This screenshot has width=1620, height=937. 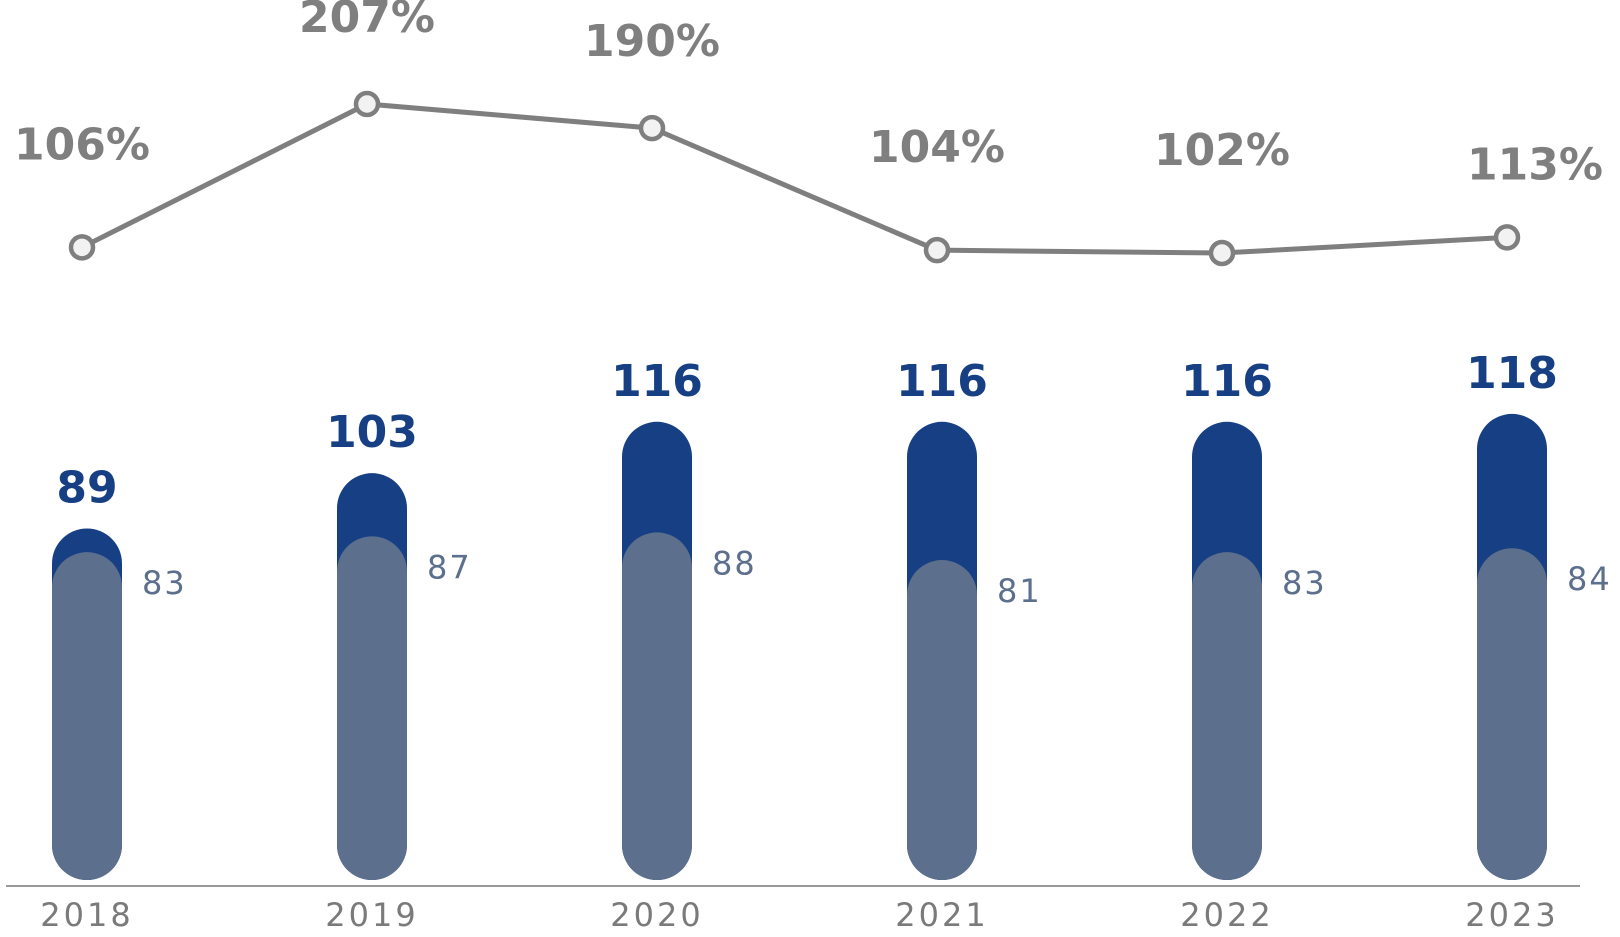 I want to click on inner-value-label: 87, so click(x=449, y=567).